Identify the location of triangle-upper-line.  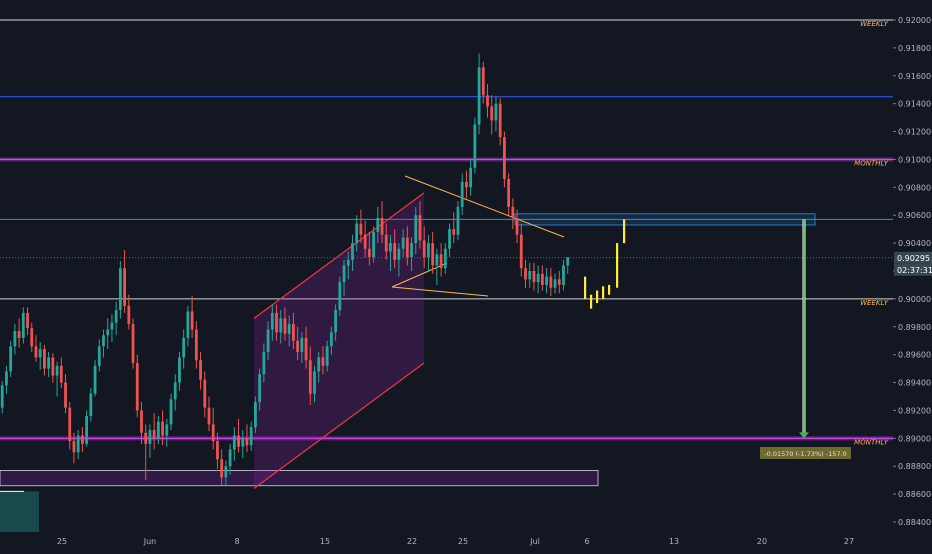
(484, 206).